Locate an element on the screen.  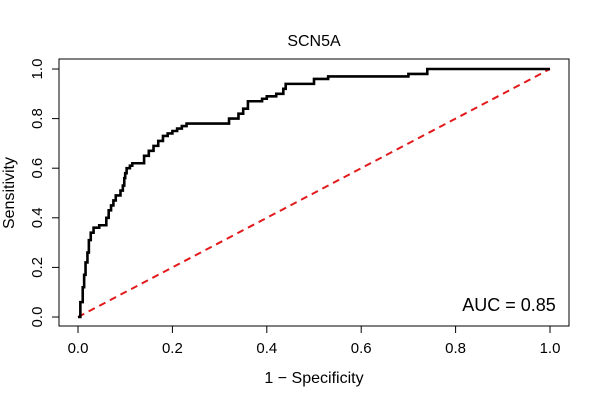
y-tick-label: 0.2 is located at coordinates (37, 267).